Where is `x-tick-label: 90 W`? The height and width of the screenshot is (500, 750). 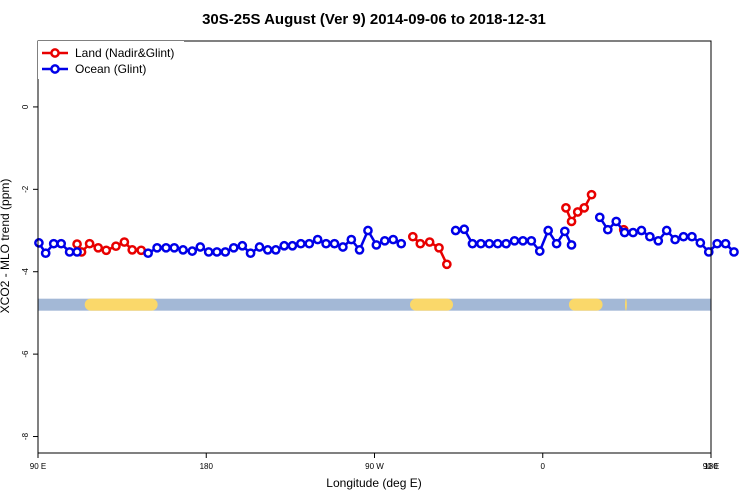 x-tick-label: 90 W is located at coordinates (374, 466).